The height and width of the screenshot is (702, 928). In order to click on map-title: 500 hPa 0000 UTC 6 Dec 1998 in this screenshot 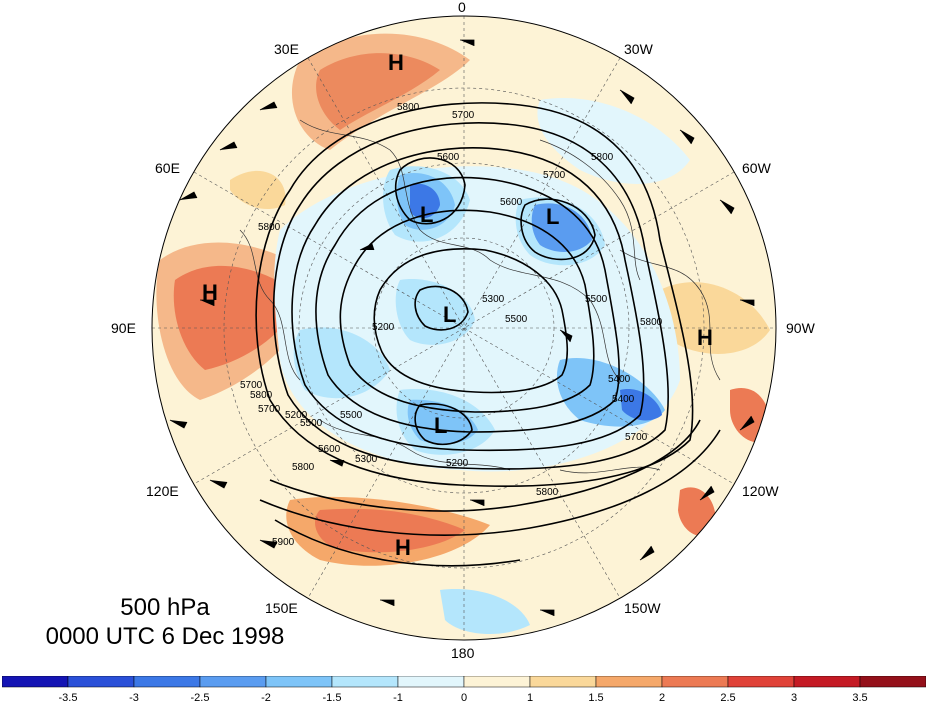, I will do `click(165, 622)`.